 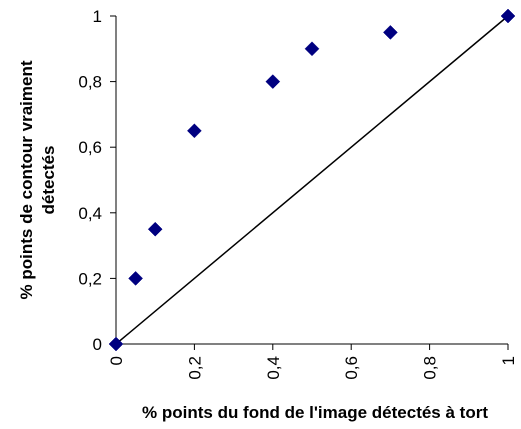 I want to click on y-tick-label: 0,6, so click(x=90, y=147).